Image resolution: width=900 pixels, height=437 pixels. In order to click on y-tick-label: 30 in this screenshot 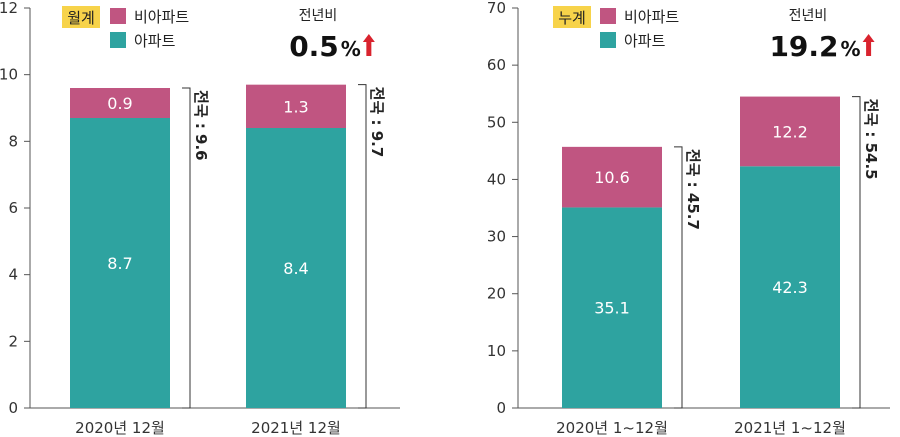, I will do `click(496, 237)`.